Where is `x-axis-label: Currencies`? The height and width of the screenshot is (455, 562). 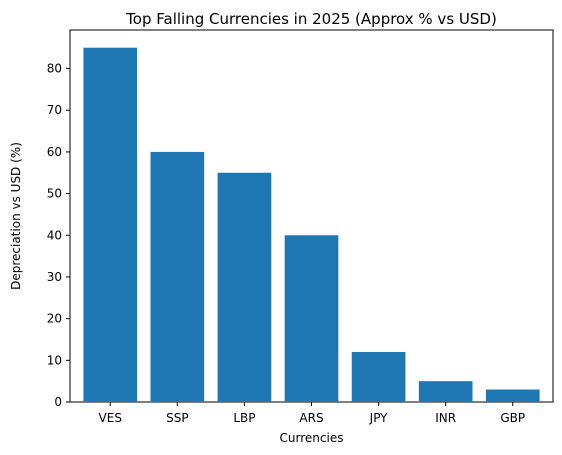
x-axis-label: Currencies is located at coordinates (312, 438).